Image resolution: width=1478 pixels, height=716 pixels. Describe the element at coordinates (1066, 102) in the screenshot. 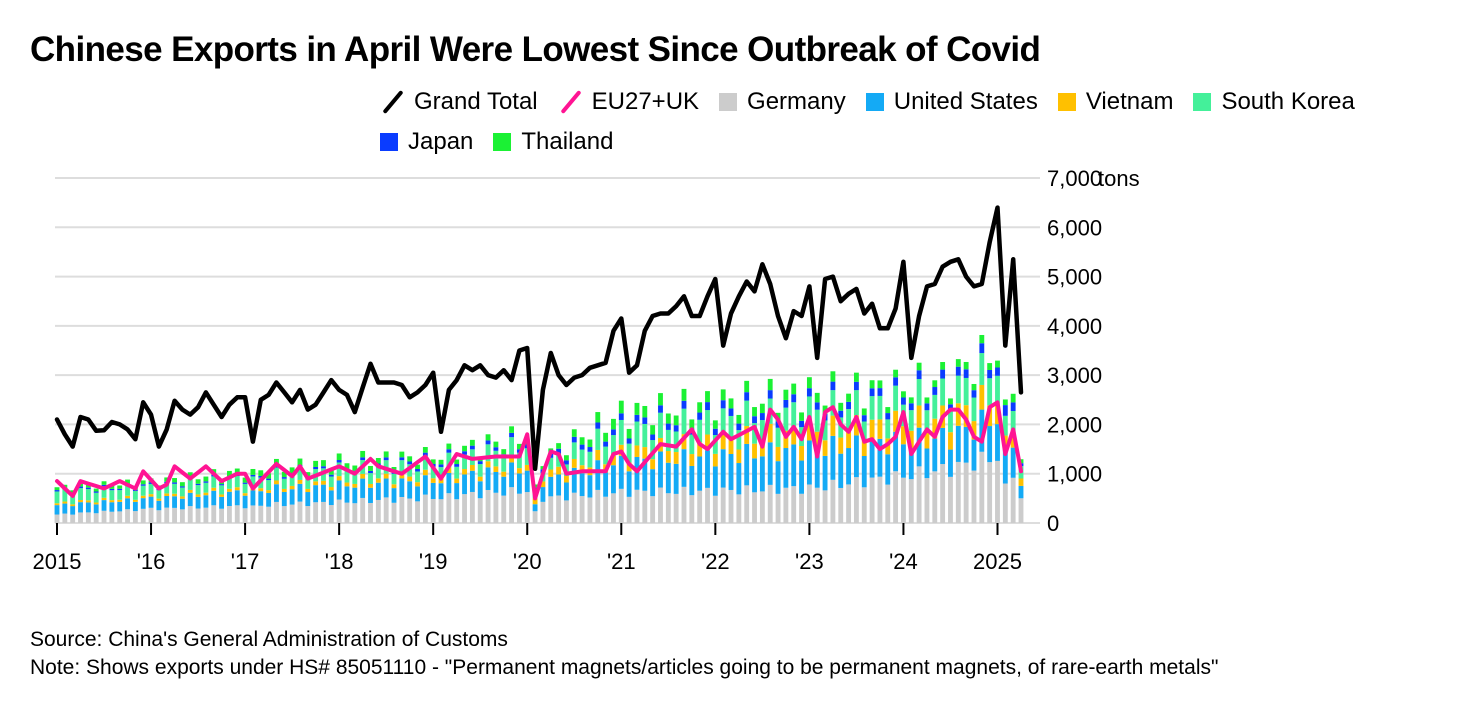

I see `legend-swatch-vietnam` at that location.